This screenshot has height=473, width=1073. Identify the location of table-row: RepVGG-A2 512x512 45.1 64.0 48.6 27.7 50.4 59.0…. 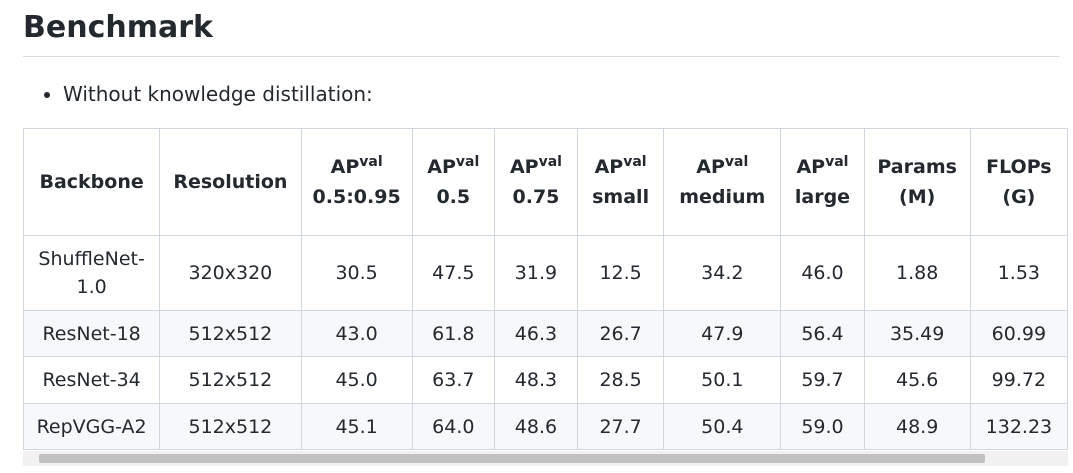
(545, 426).